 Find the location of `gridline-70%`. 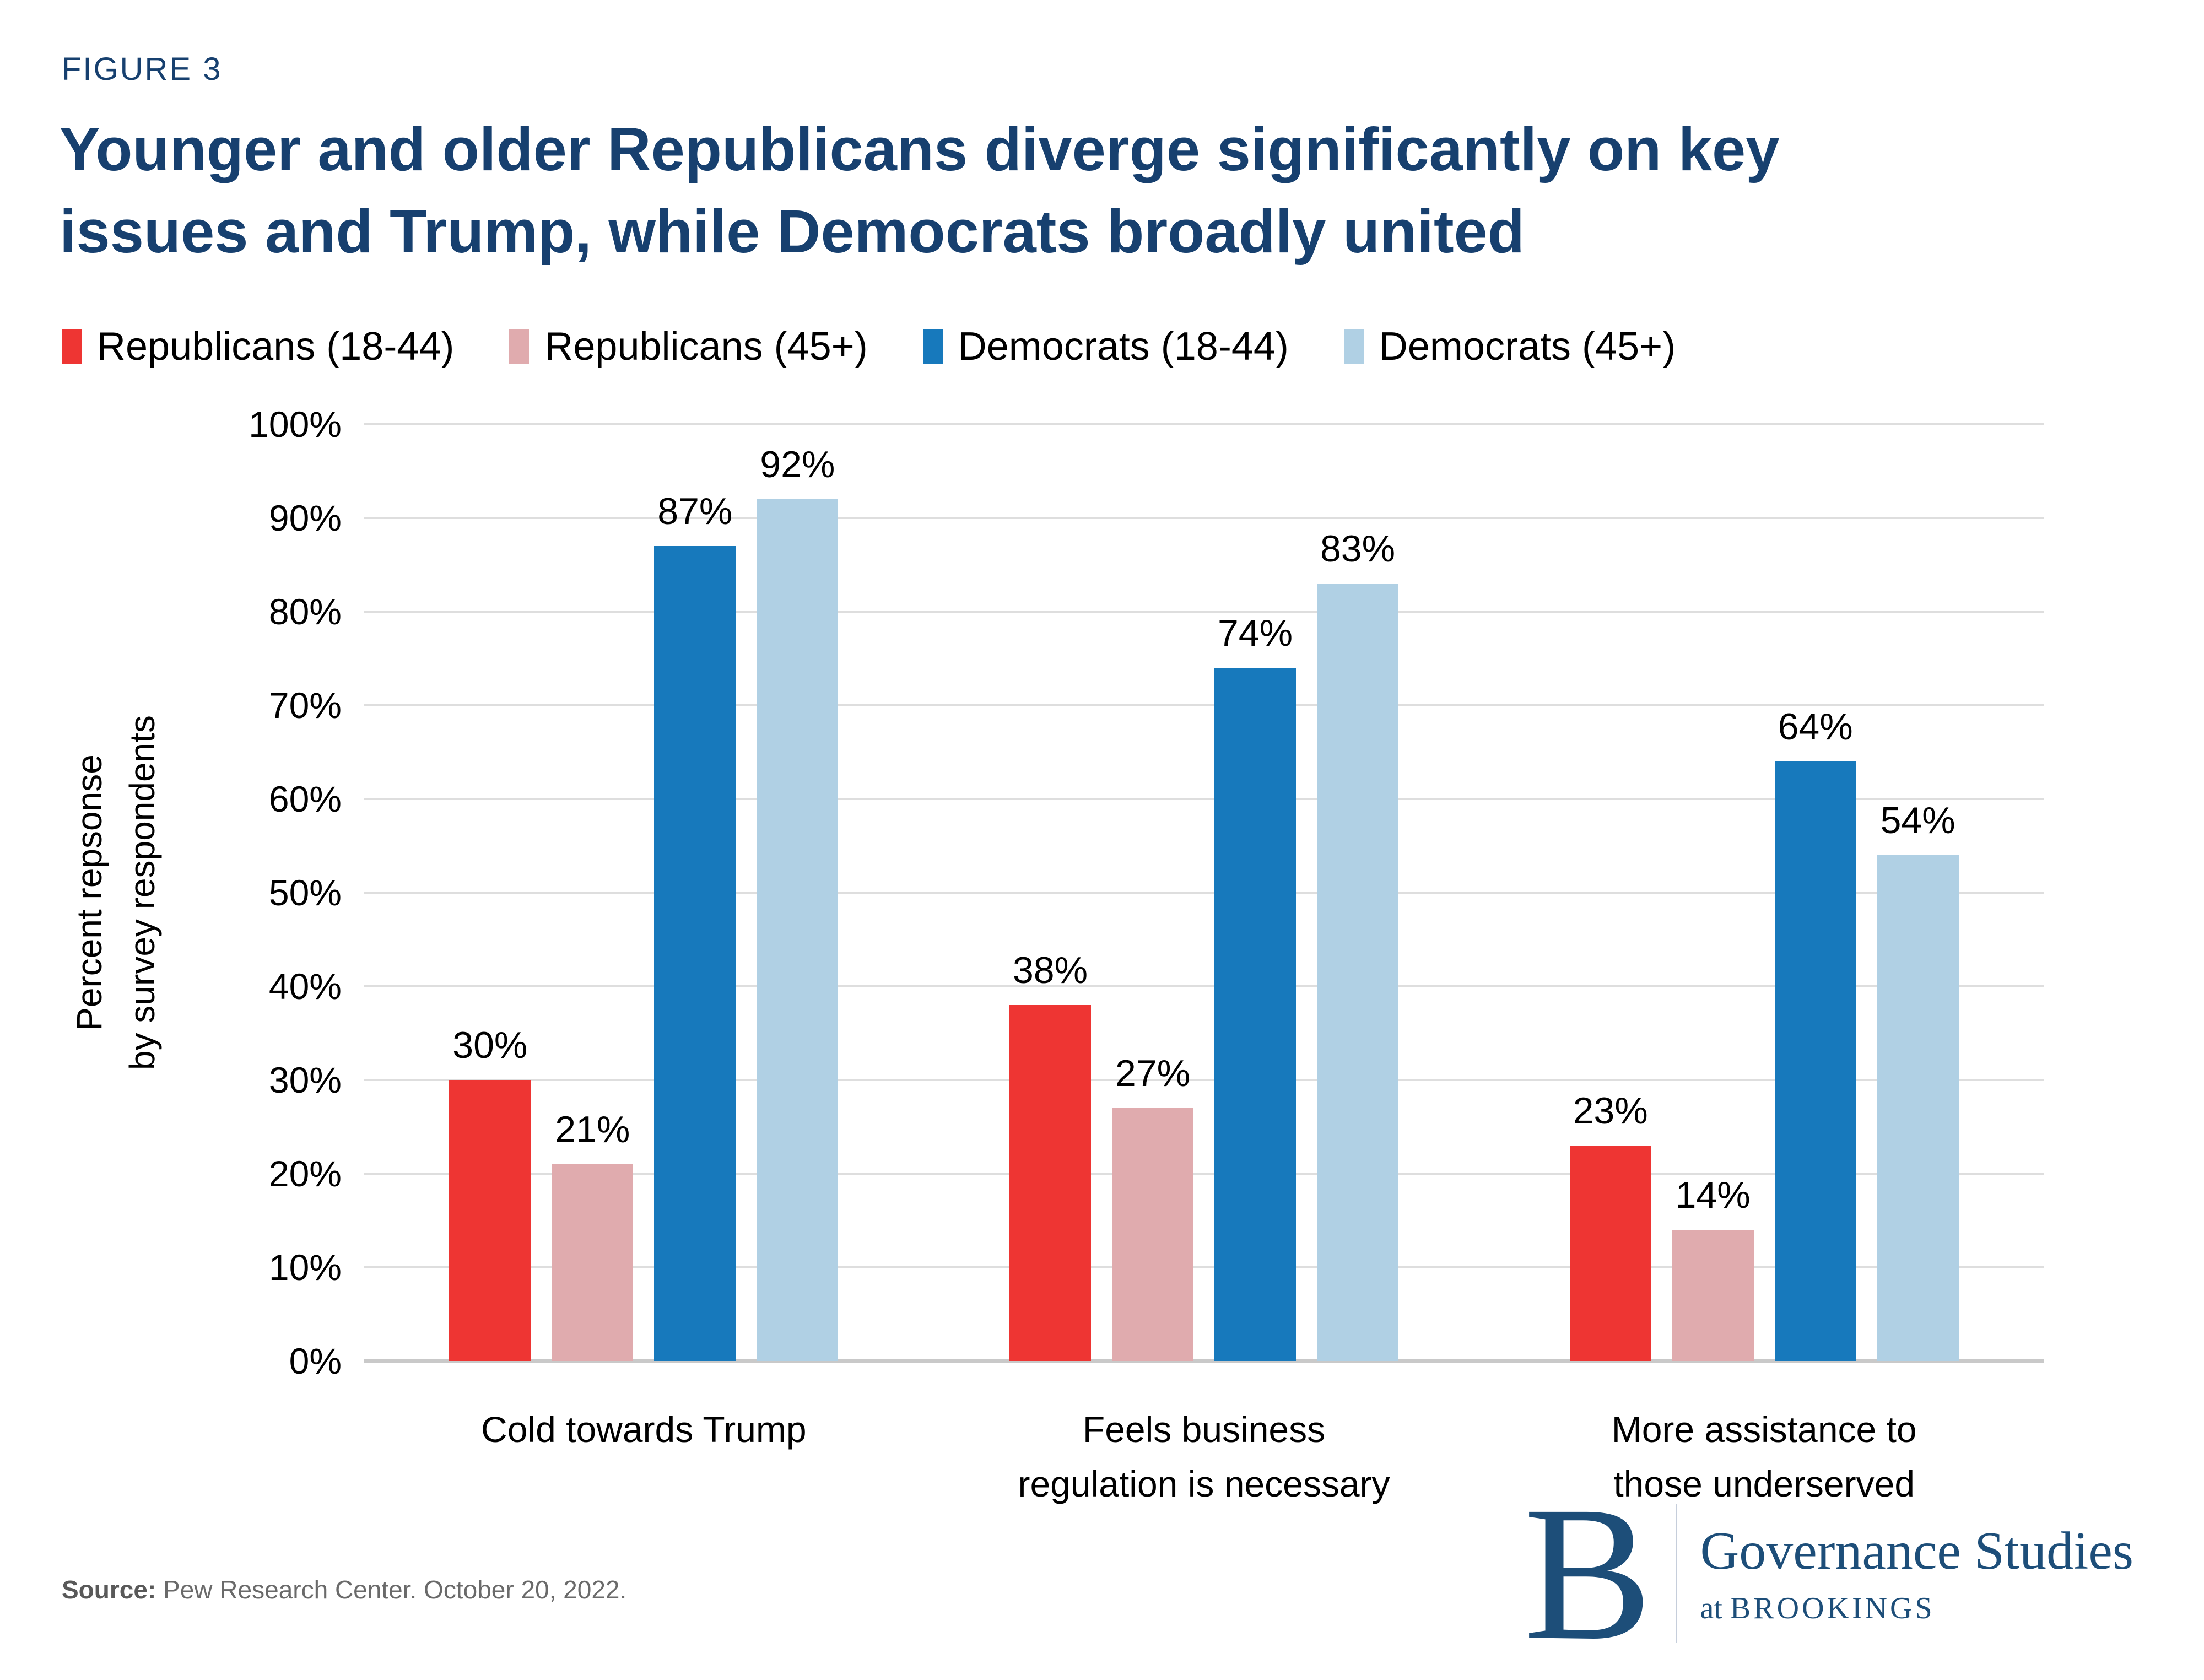

gridline-70% is located at coordinates (1204, 705).